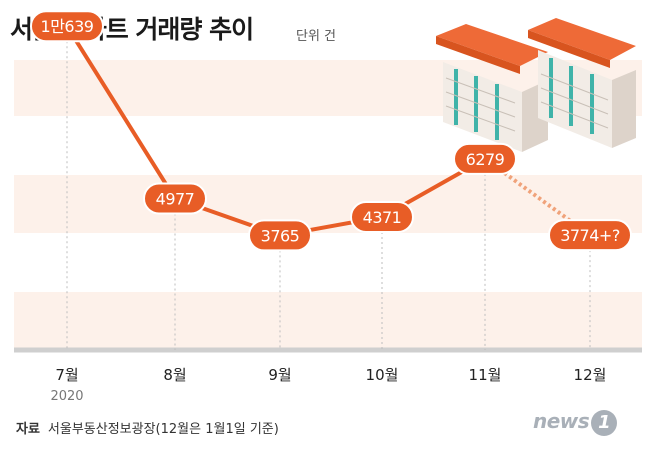  Describe the element at coordinates (28, 429) in the screenshot. I see `source-label: 자료` at that location.